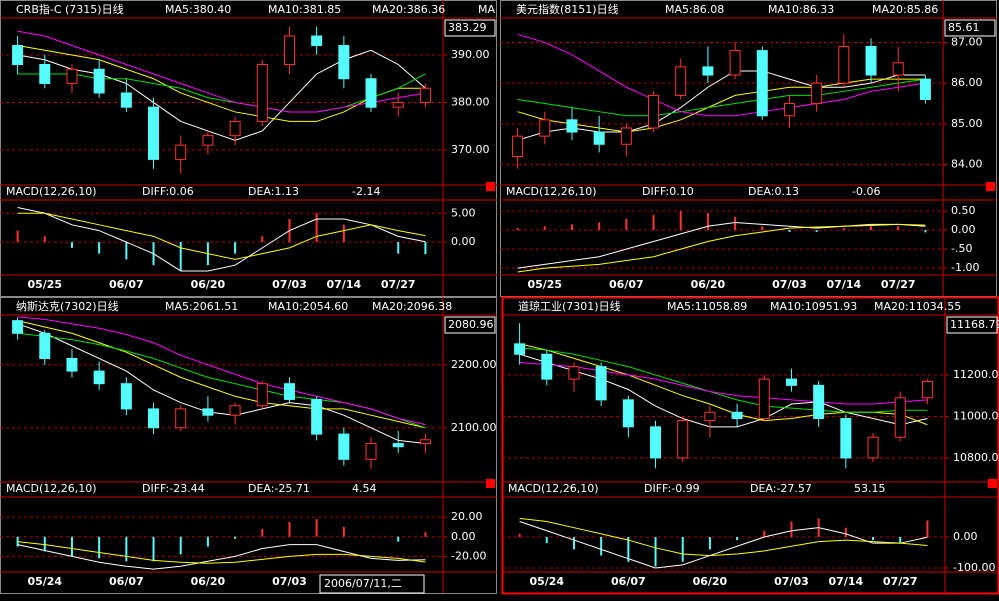 The height and width of the screenshot is (601, 999). What do you see at coordinates (168, 191) in the screenshot?
I see `macd-diff: DIFF:0.06` at bounding box center [168, 191].